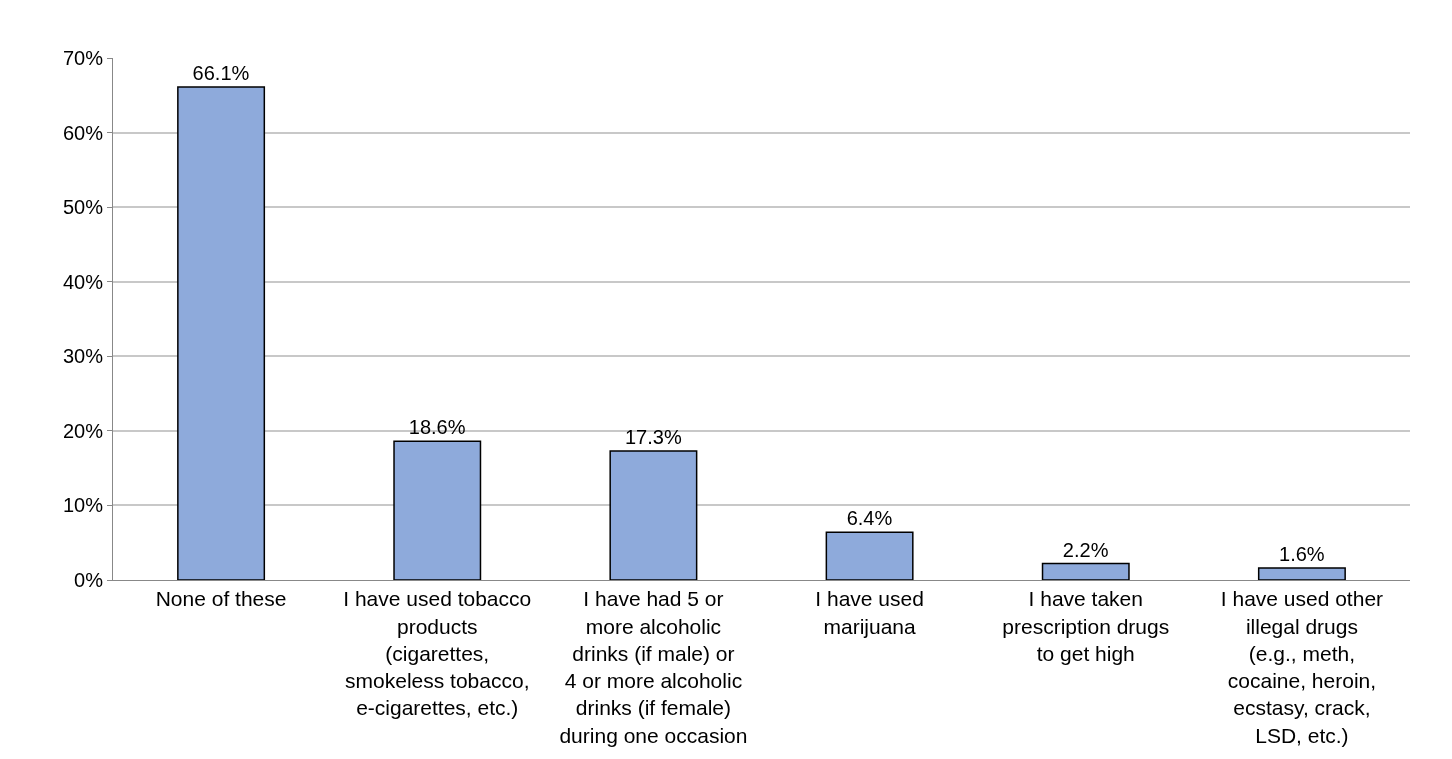 This screenshot has width=1452, height=759. Describe the element at coordinates (869, 518) in the screenshot. I see `data-label: 6.4%` at that location.